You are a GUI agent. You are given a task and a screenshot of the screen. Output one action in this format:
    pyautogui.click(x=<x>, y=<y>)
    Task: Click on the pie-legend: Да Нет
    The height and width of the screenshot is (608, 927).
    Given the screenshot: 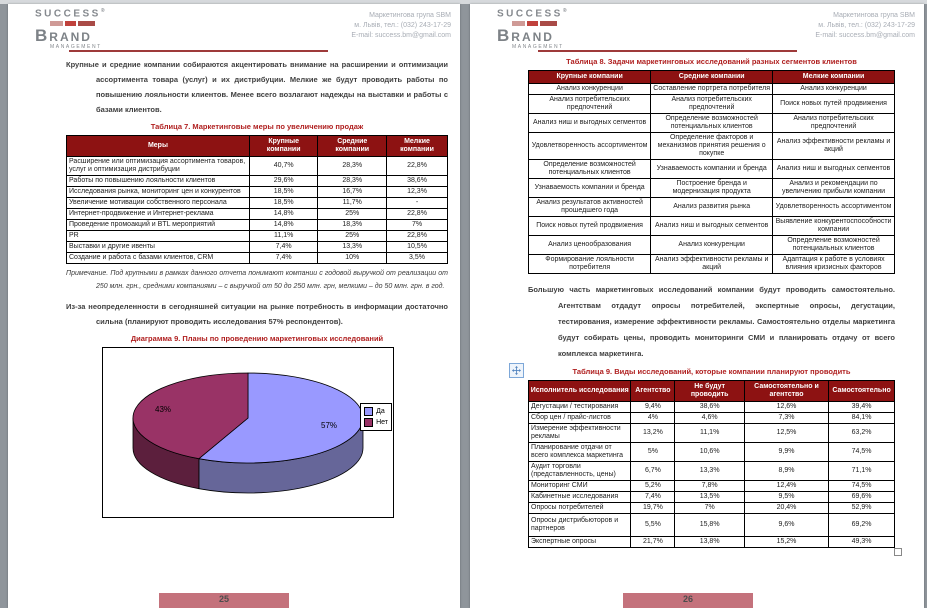 What is the action you would take?
    pyautogui.click(x=376, y=417)
    